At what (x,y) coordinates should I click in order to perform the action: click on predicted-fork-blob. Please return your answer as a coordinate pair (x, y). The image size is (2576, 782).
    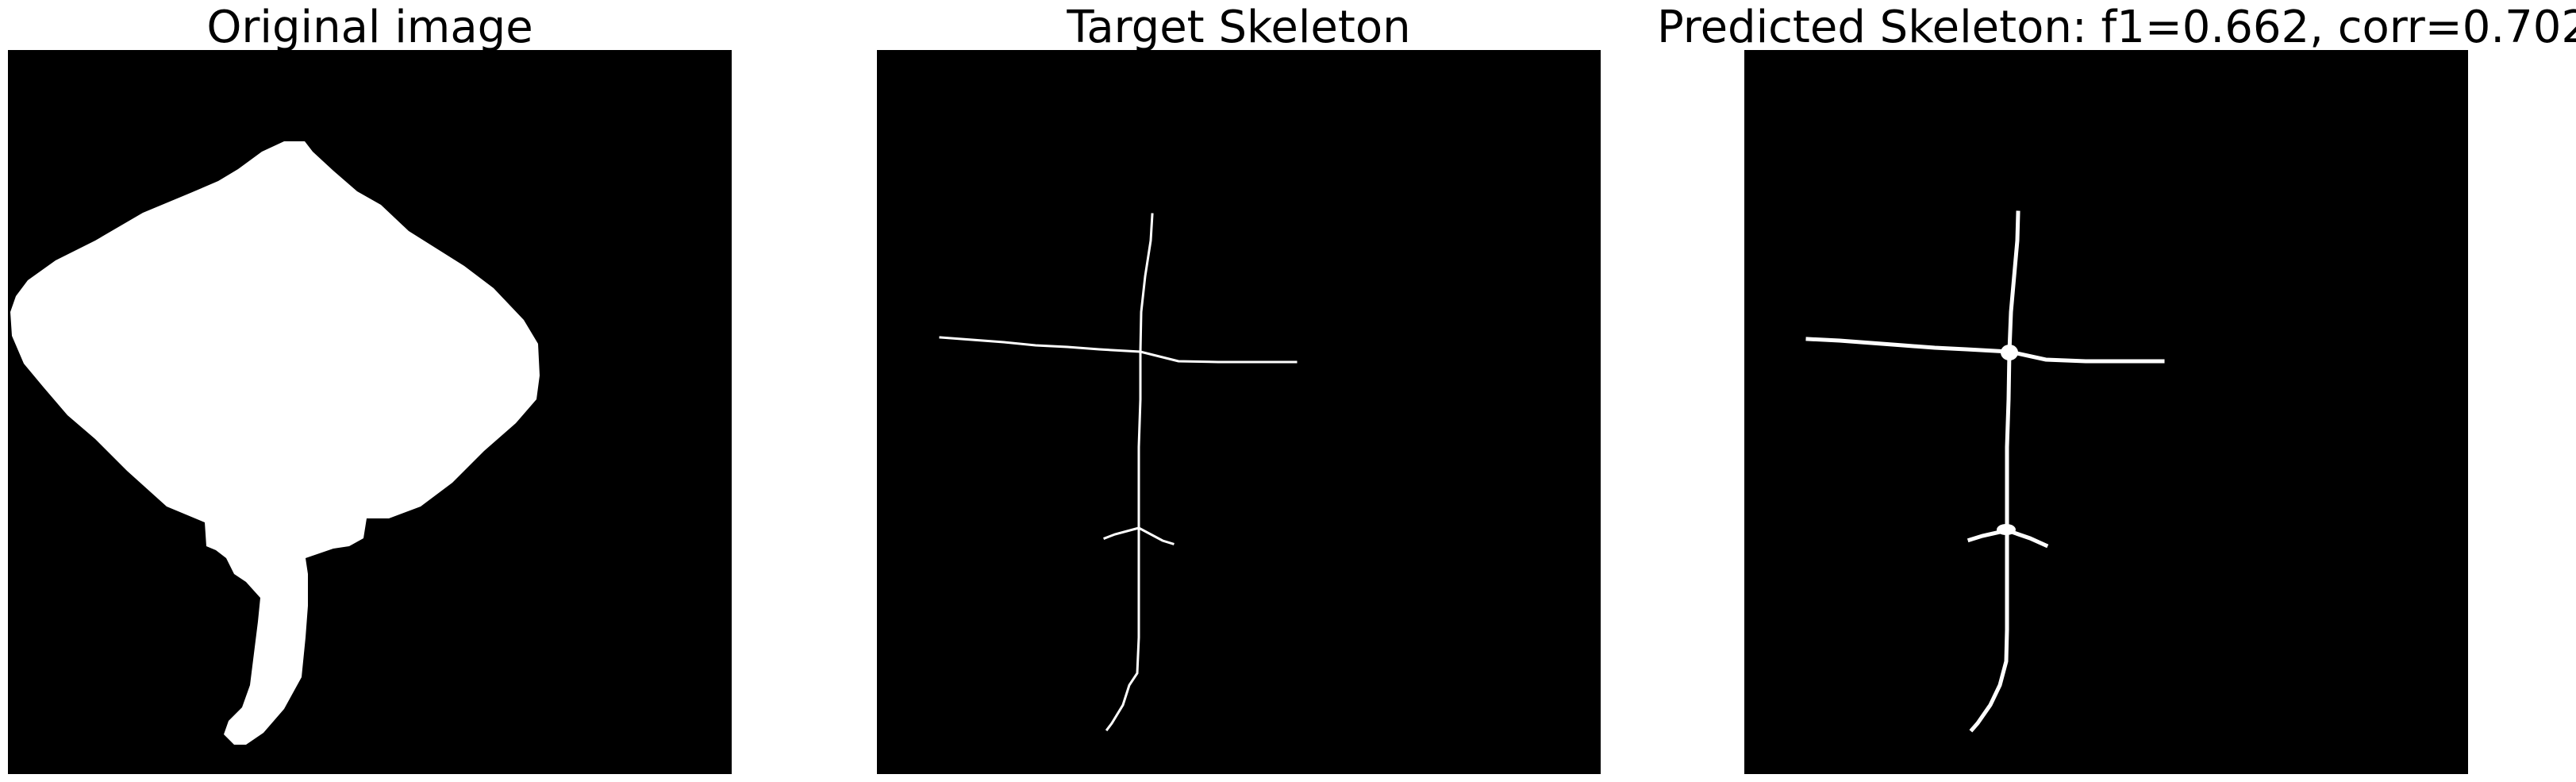
    Looking at the image, I should click on (2007, 529).